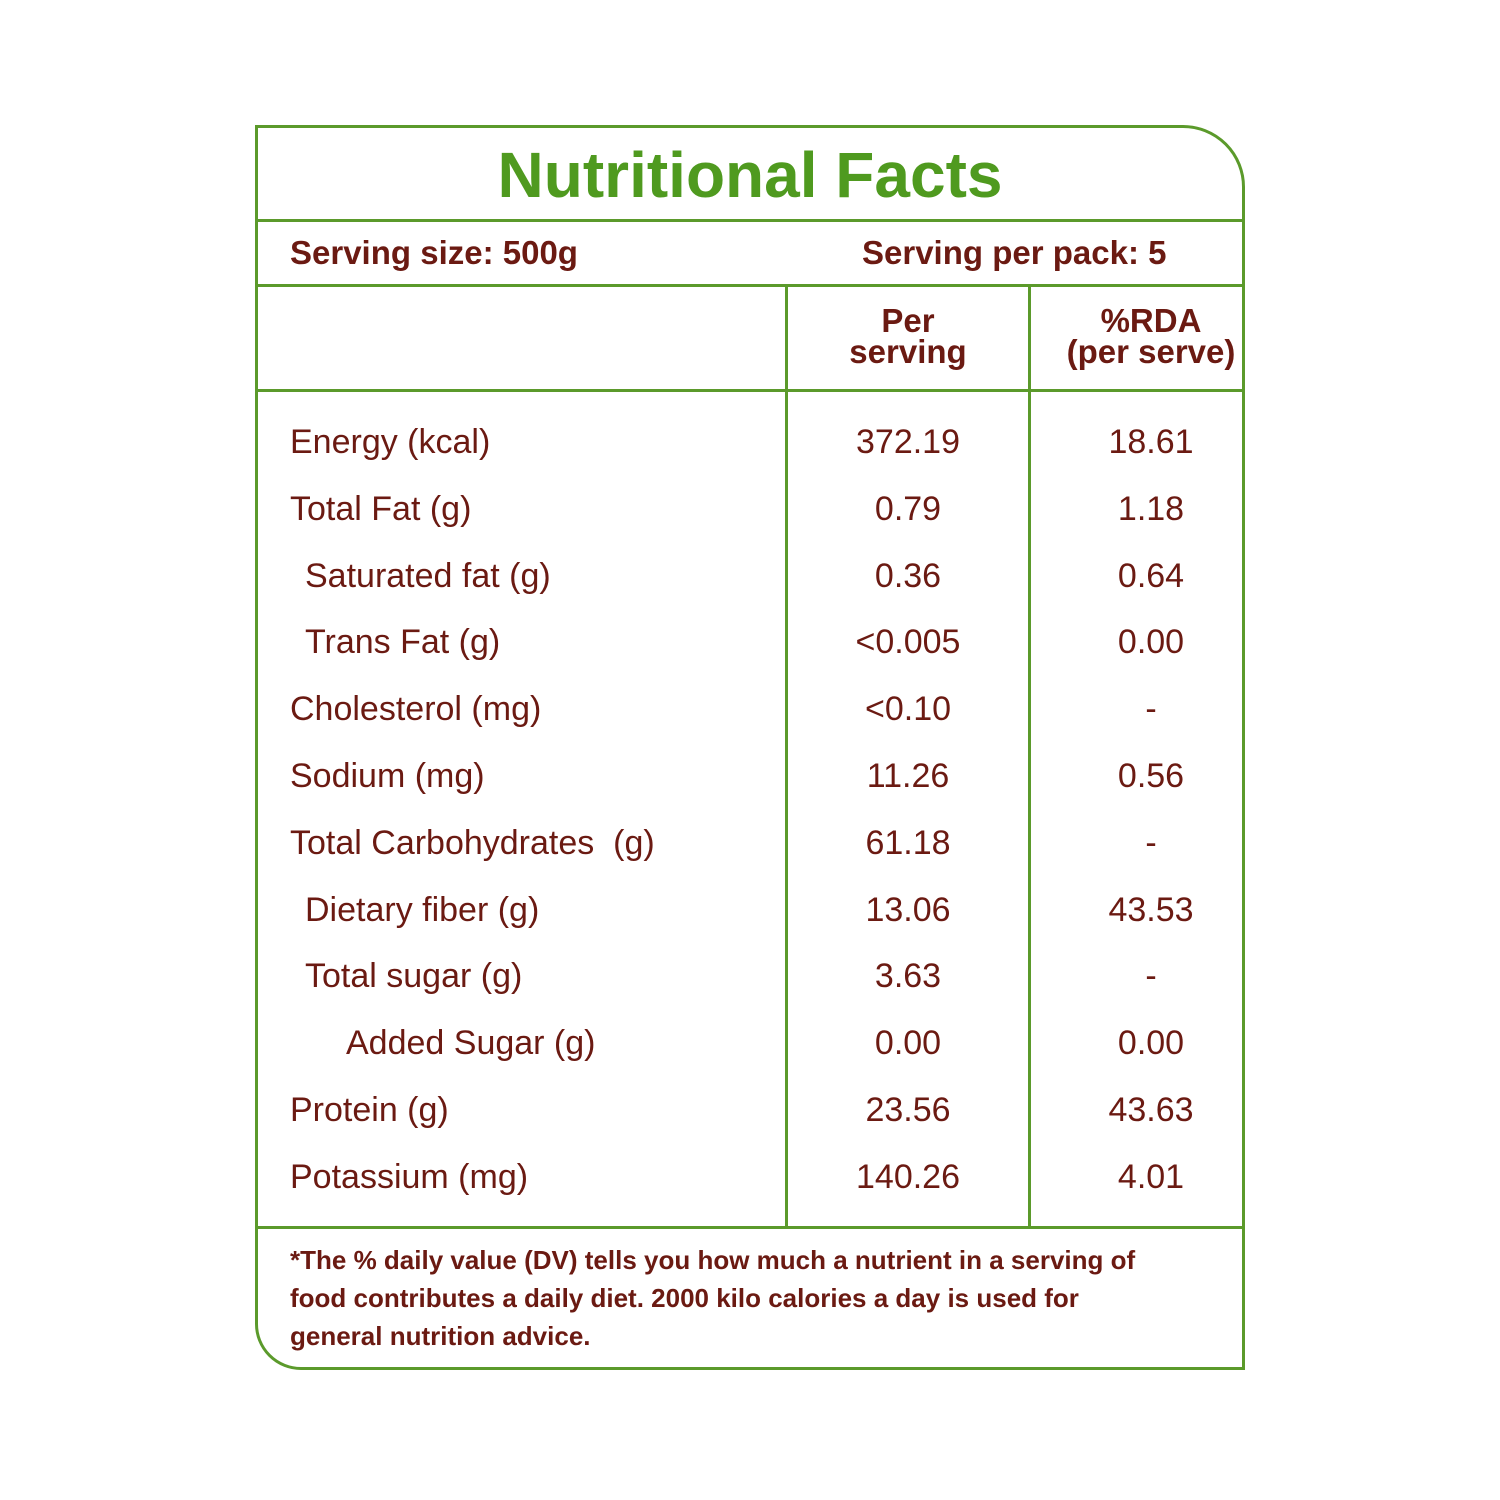 The height and width of the screenshot is (1500, 1500). What do you see at coordinates (414, 976) in the screenshot?
I see `nutrient-label: Total sugar (g)` at bounding box center [414, 976].